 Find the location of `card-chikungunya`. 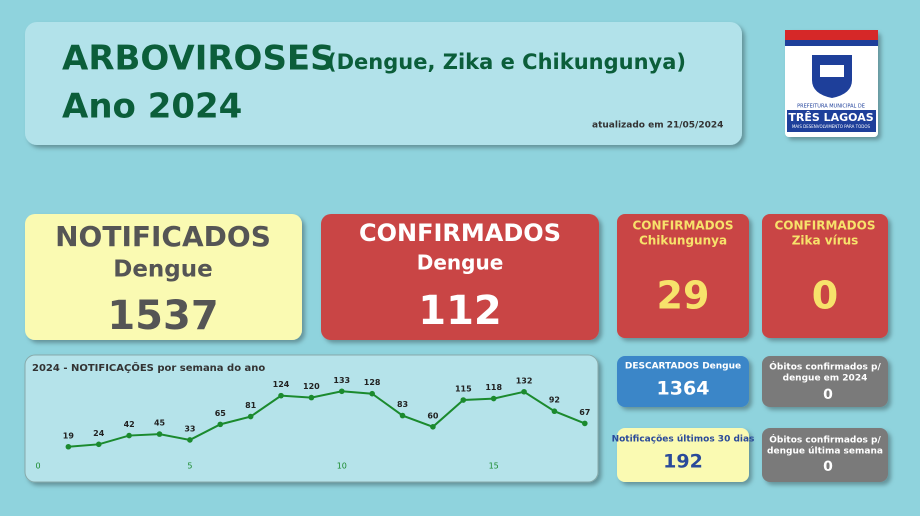

card-chikungunya is located at coordinates (683, 276).